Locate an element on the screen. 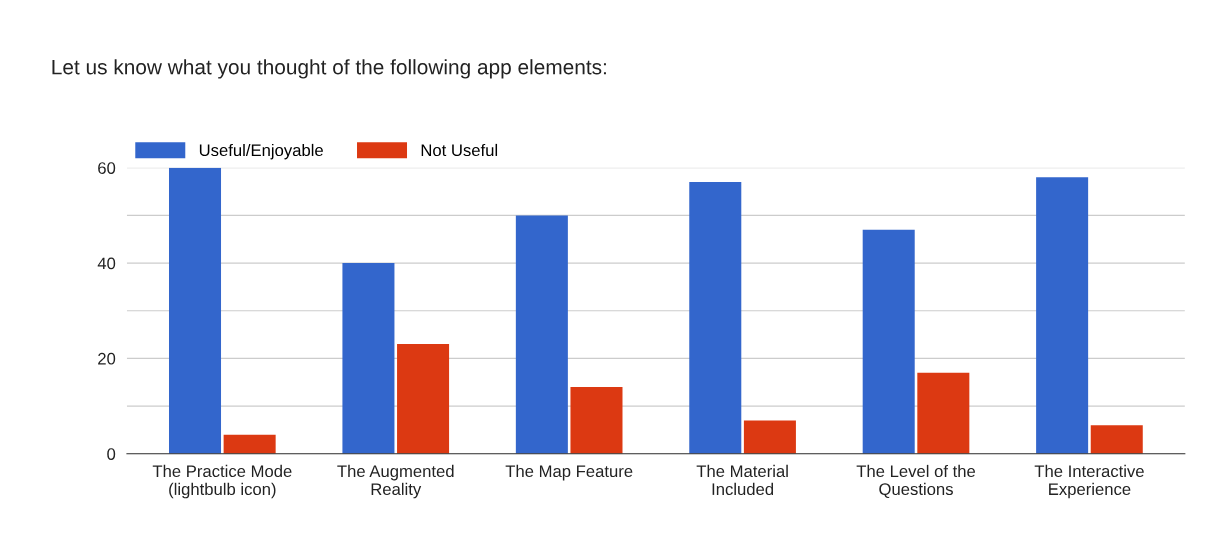 This screenshot has width=1209, height=550. y-tick-label: 60 is located at coordinates (107, 168).